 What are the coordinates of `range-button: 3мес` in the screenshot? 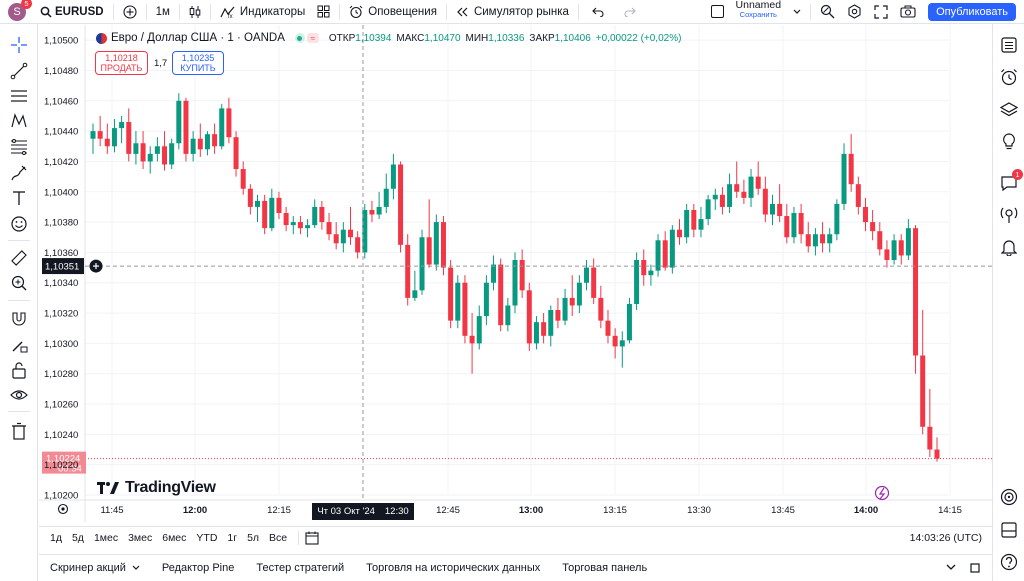 It's located at (140, 538).